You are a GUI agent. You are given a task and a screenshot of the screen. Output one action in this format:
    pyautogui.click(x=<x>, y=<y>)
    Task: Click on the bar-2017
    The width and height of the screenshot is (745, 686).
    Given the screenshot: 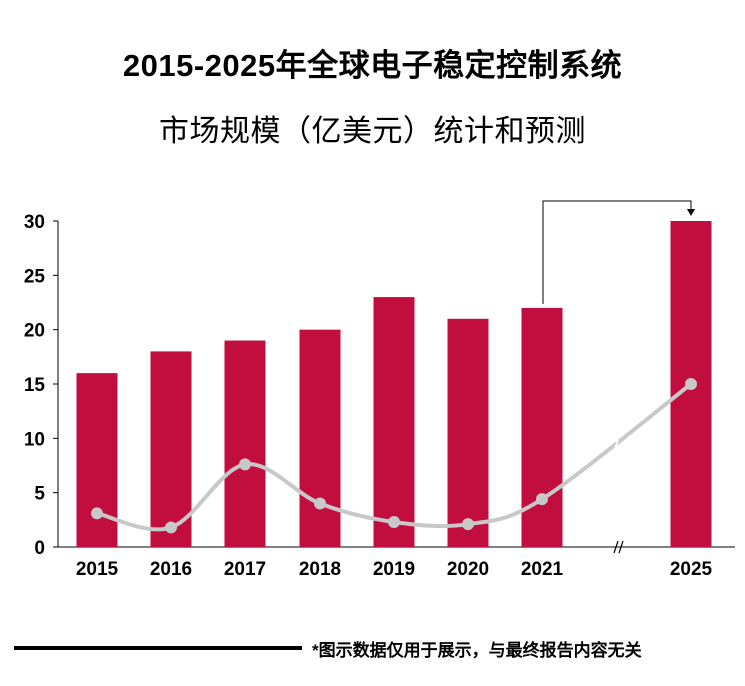 What is the action you would take?
    pyautogui.click(x=245, y=443)
    